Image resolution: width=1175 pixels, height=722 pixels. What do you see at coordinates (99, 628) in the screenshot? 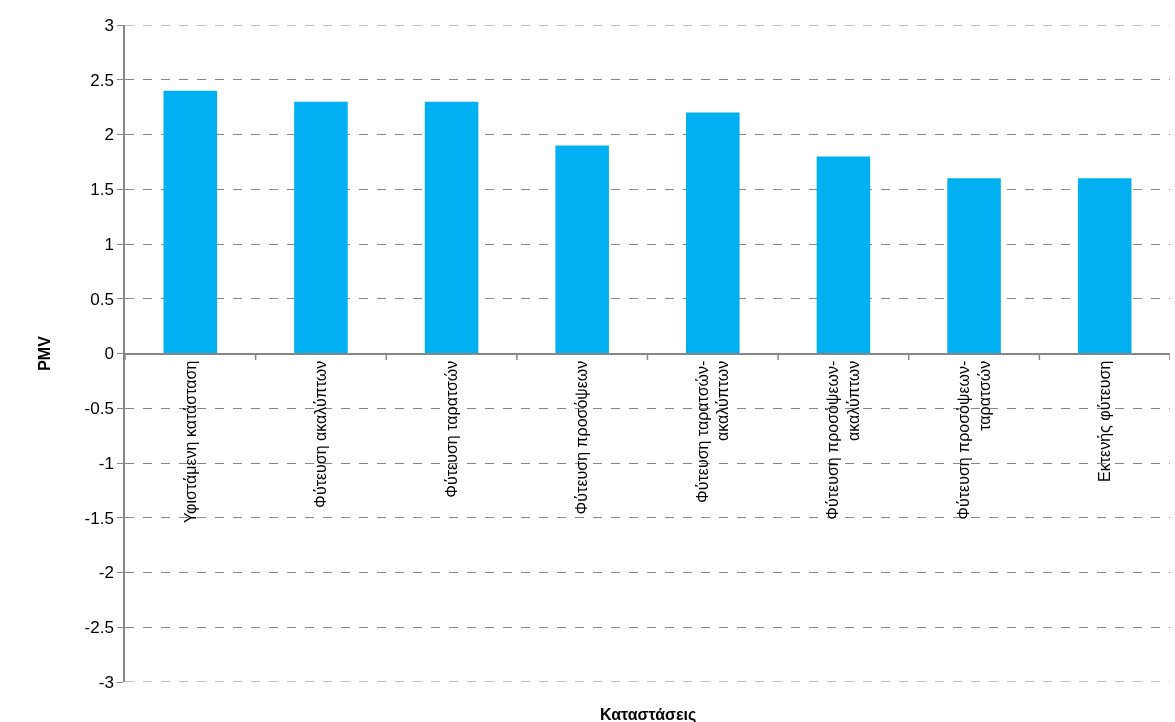
I see `y-tick-label: -2.5` at bounding box center [99, 628].